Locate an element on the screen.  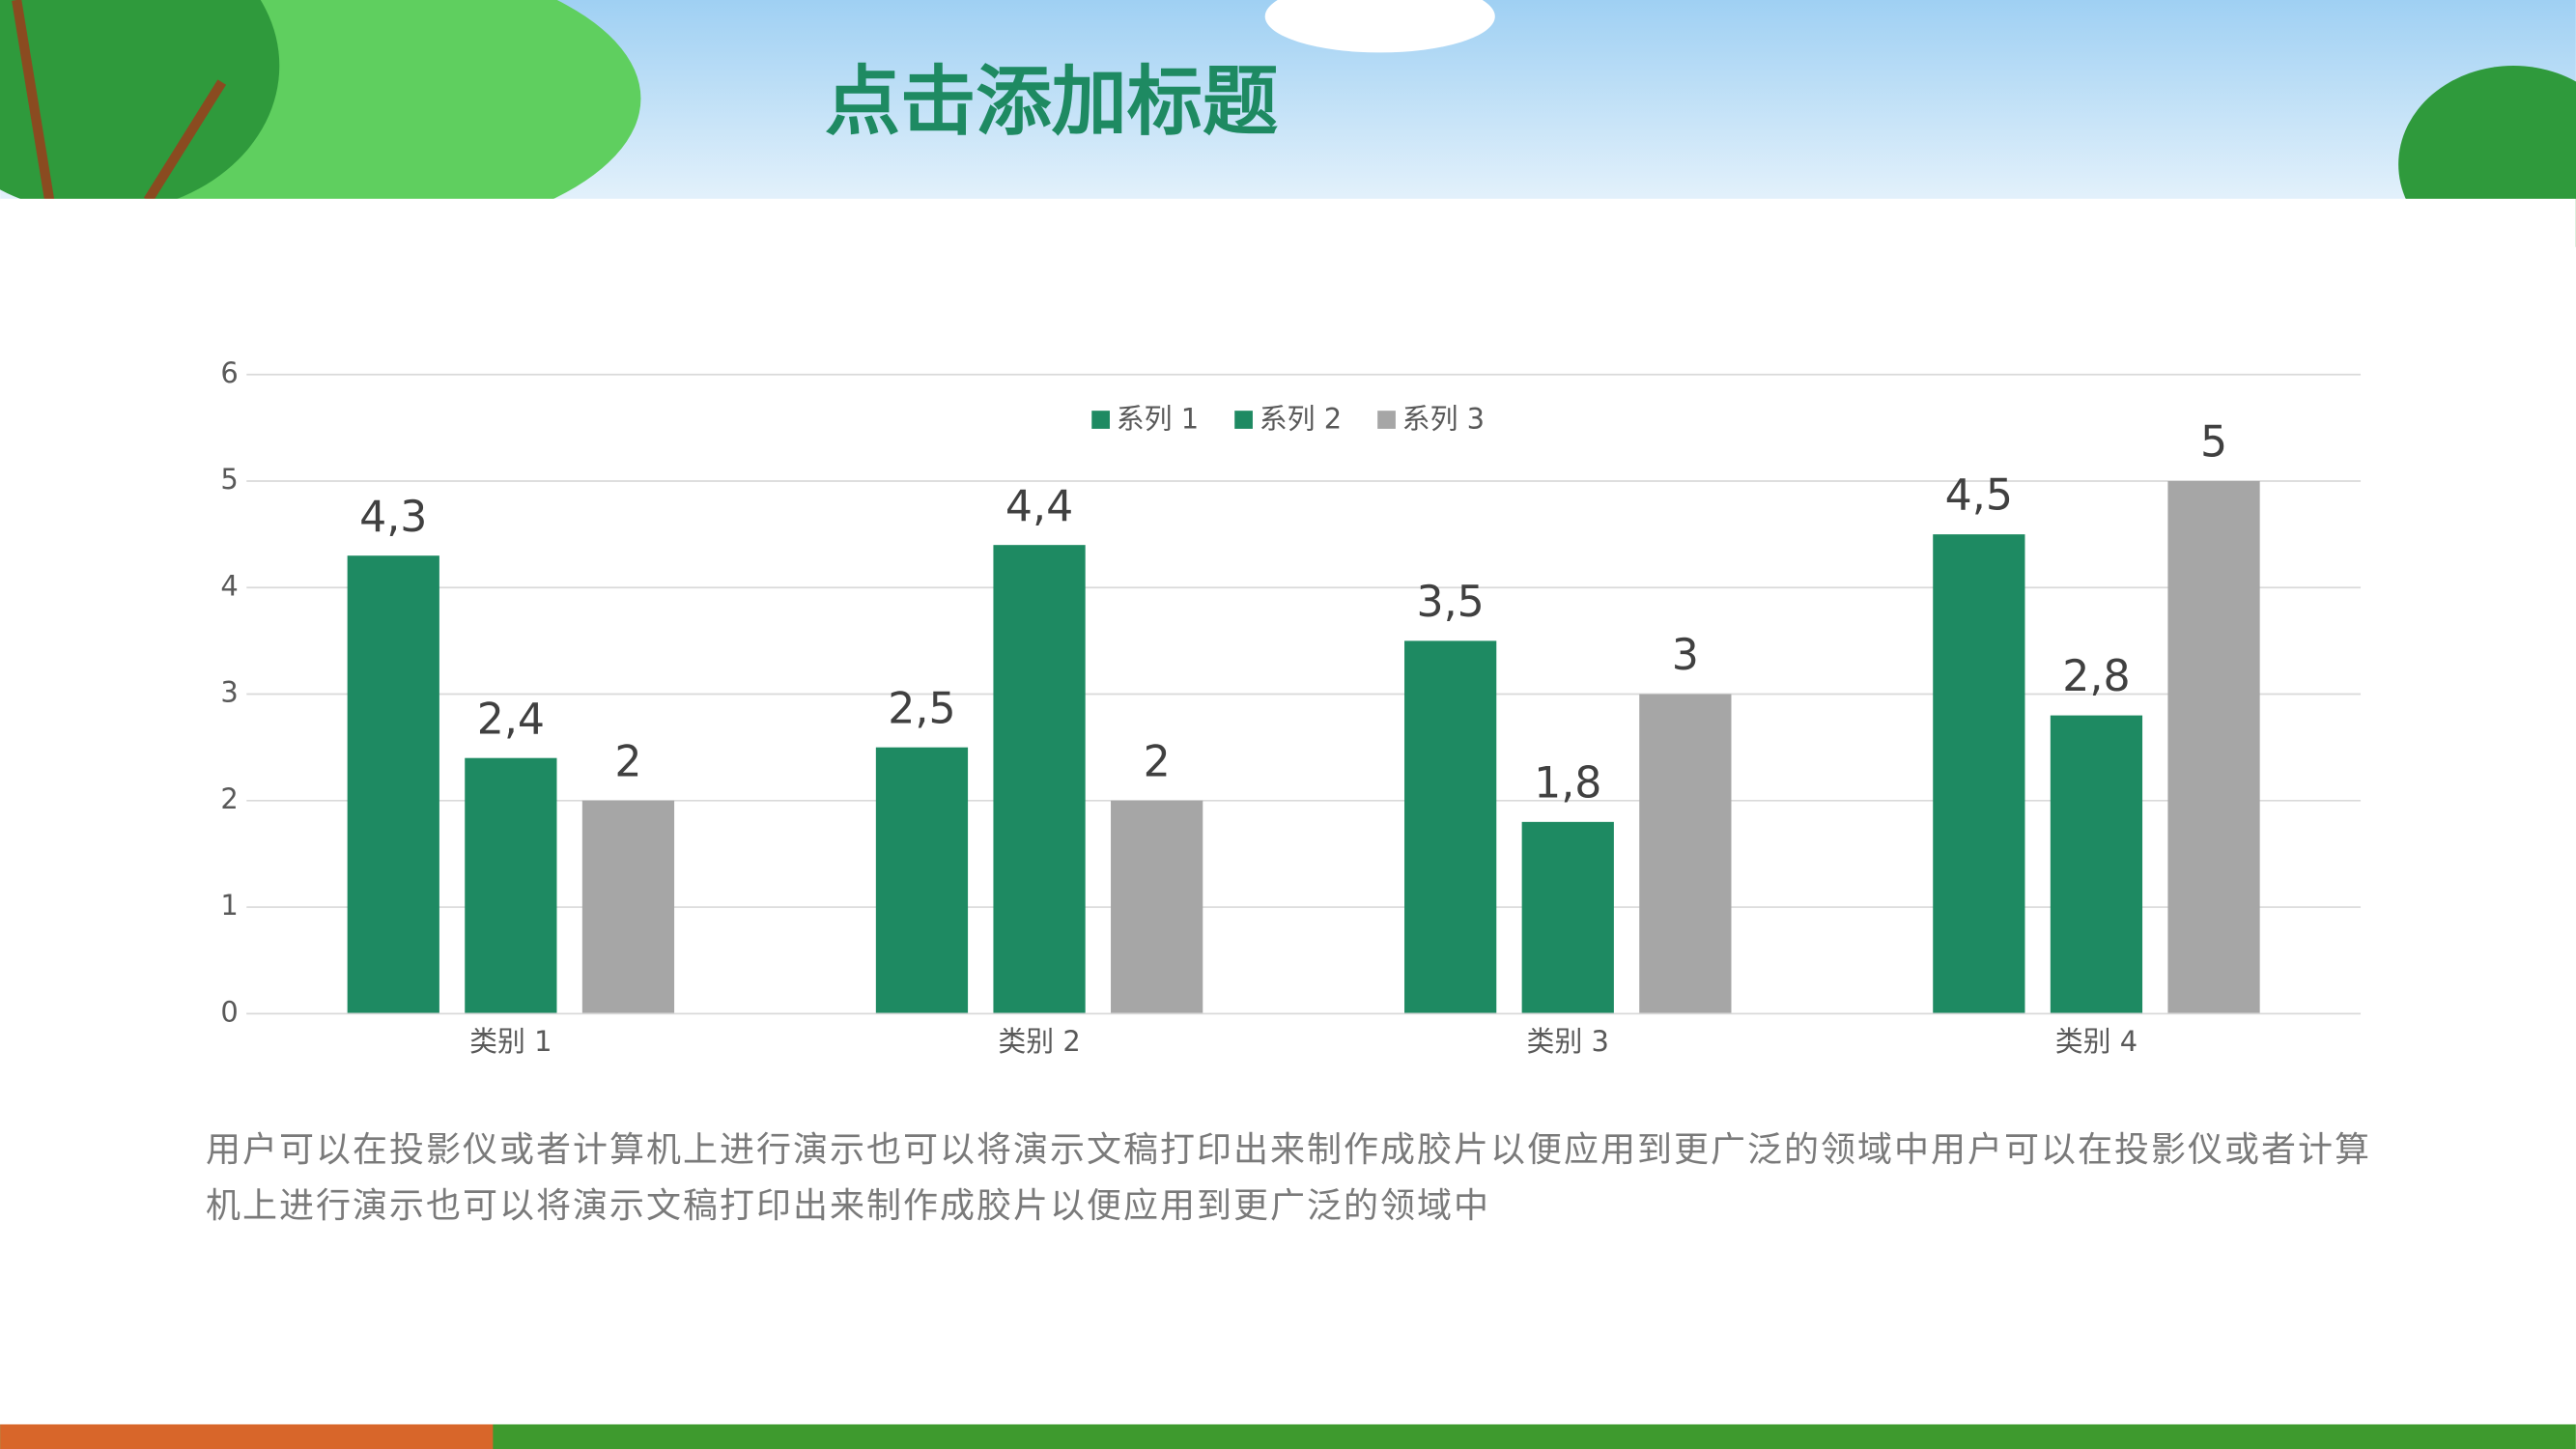
data-label: 4,5 is located at coordinates (1979, 496).